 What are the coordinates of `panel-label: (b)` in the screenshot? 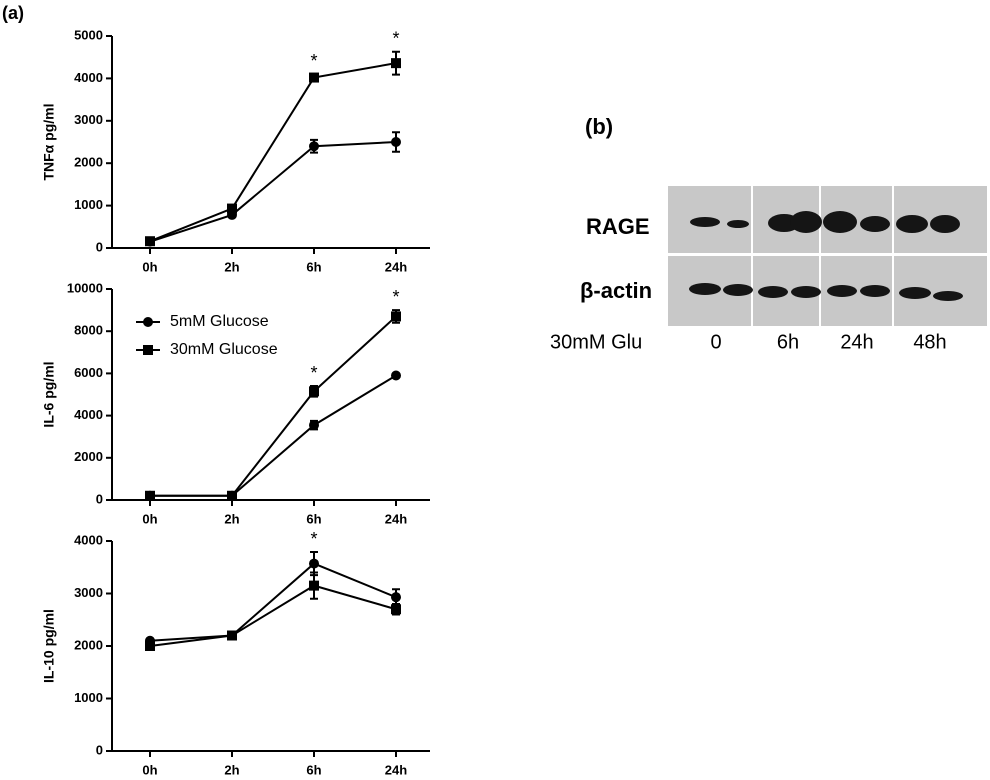 It's located at (599, 126).